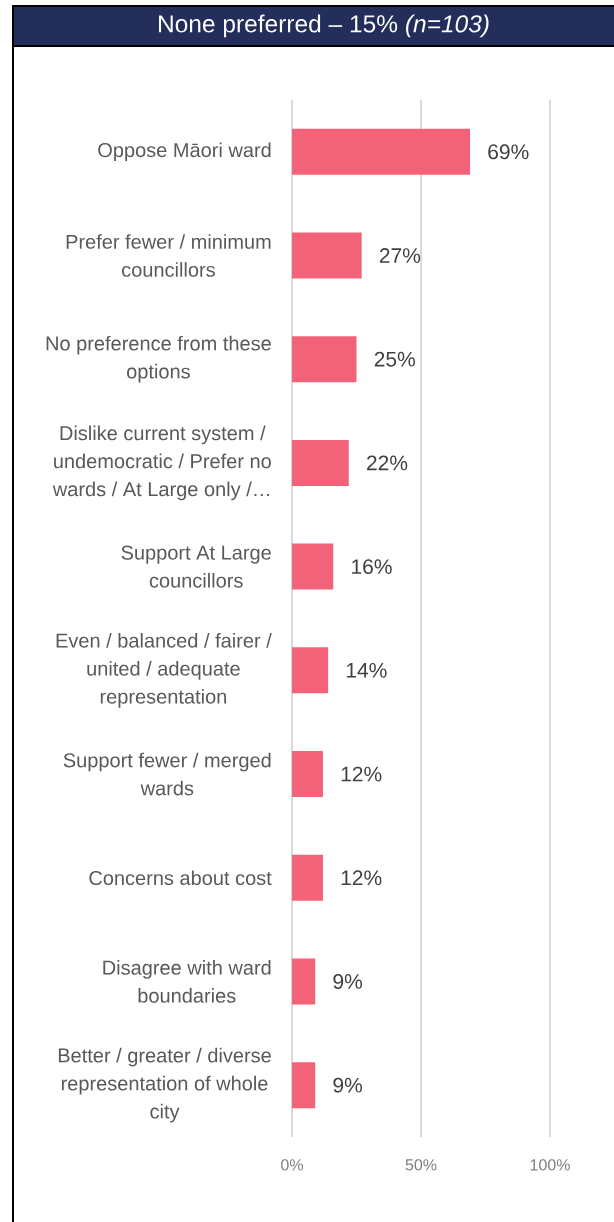 The image size is (614, 1222). I want to click on data-label: 25%, so click(394, 359).